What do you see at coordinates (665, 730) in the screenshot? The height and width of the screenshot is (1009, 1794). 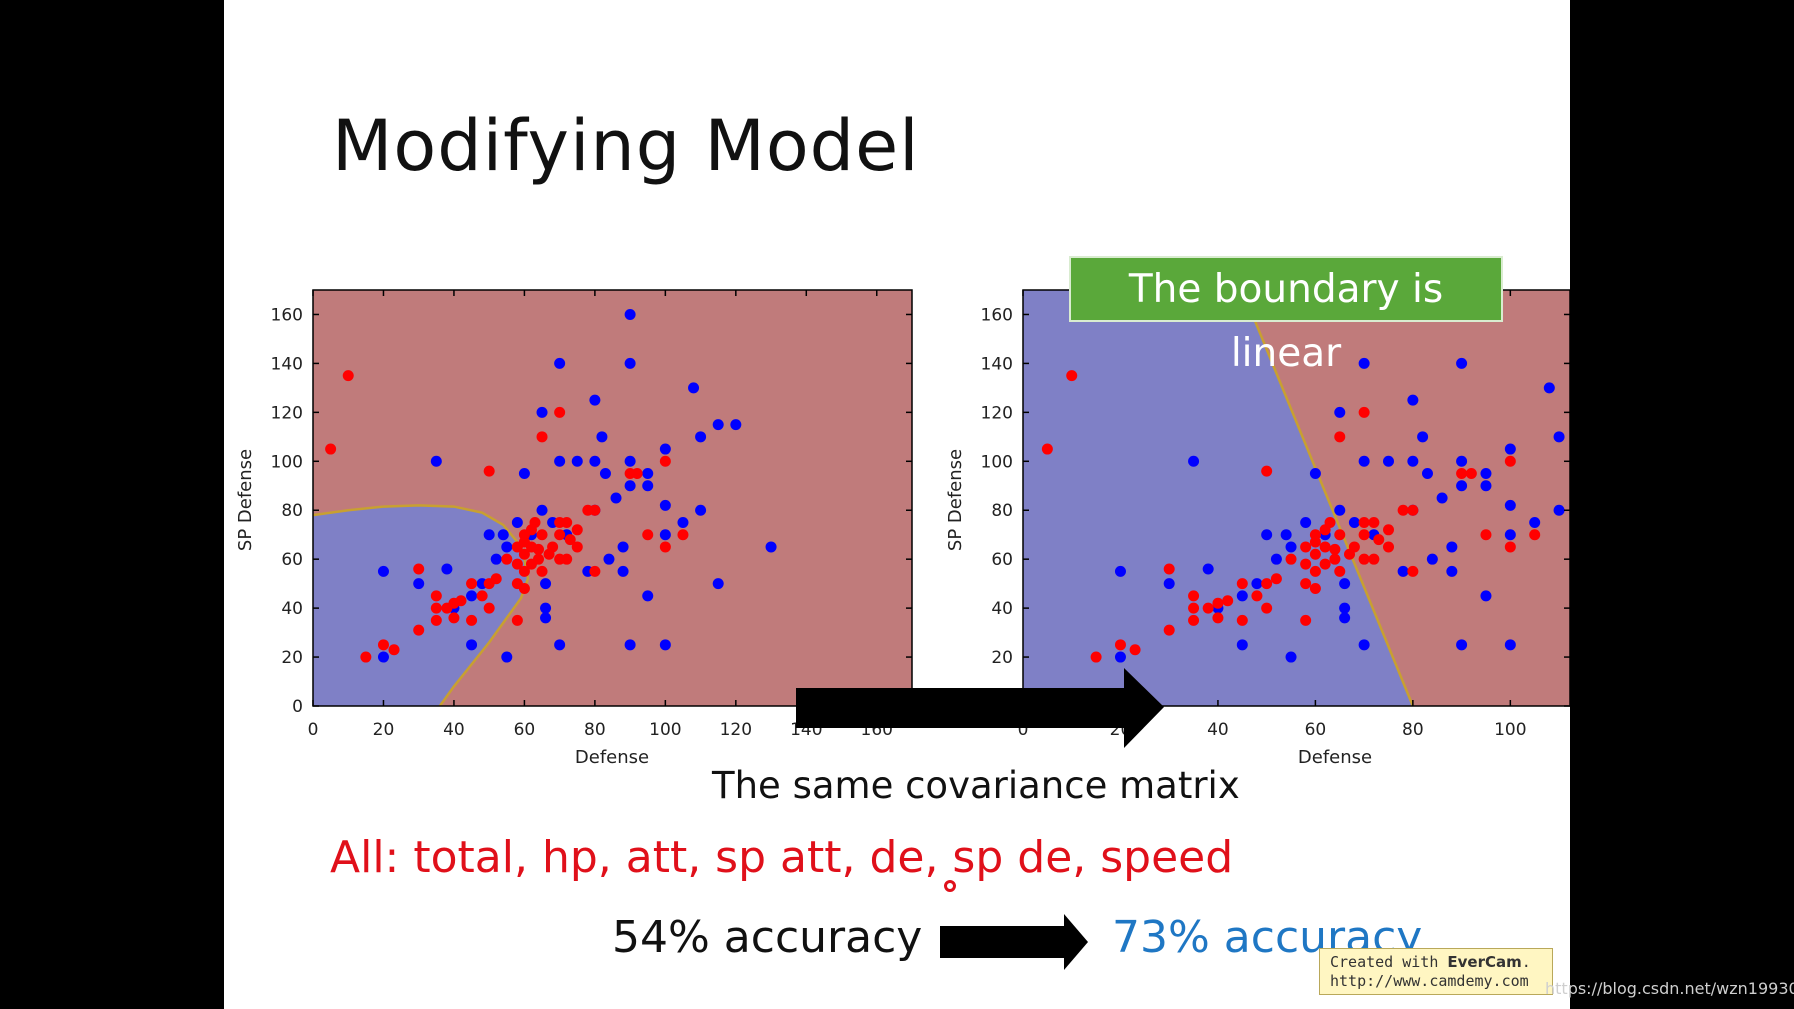 I see `x-tick-label: 100` at bounding box center [665, 730].